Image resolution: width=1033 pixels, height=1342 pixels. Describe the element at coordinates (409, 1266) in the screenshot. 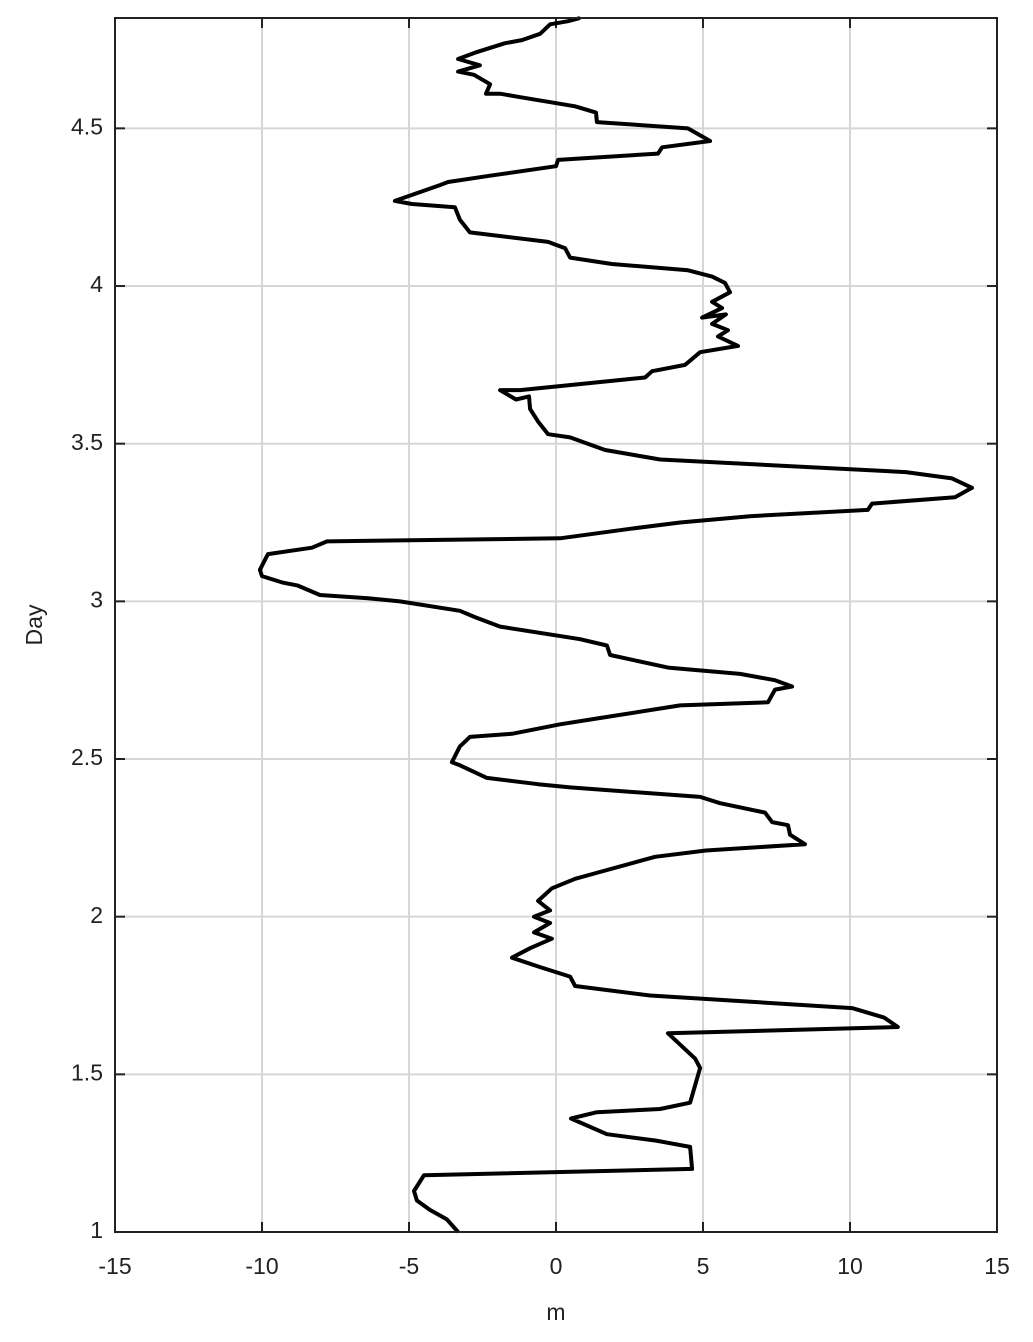

I see `x-tick-label: -5` at that location.